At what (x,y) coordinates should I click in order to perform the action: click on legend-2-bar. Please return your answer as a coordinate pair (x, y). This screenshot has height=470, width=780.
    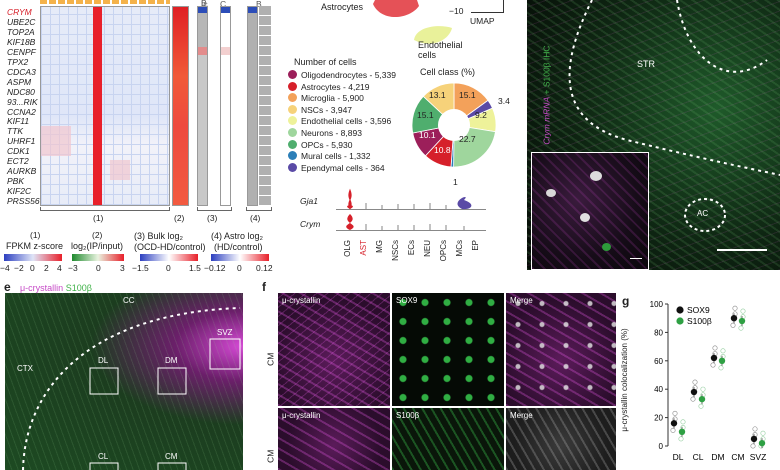
    Looking at the image, I should click on (98, 257).